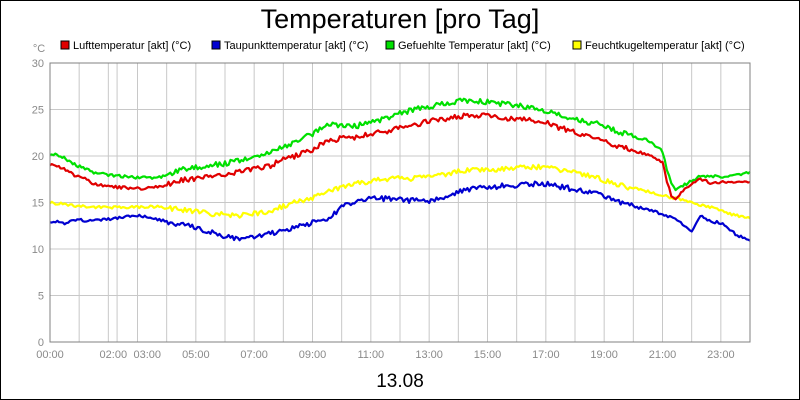 The image size is (800, 400). What do you see at coordinates (370, 355) in the screenshot?
I see `x-tick-label: 11:00` at bounding box center [370, 355].